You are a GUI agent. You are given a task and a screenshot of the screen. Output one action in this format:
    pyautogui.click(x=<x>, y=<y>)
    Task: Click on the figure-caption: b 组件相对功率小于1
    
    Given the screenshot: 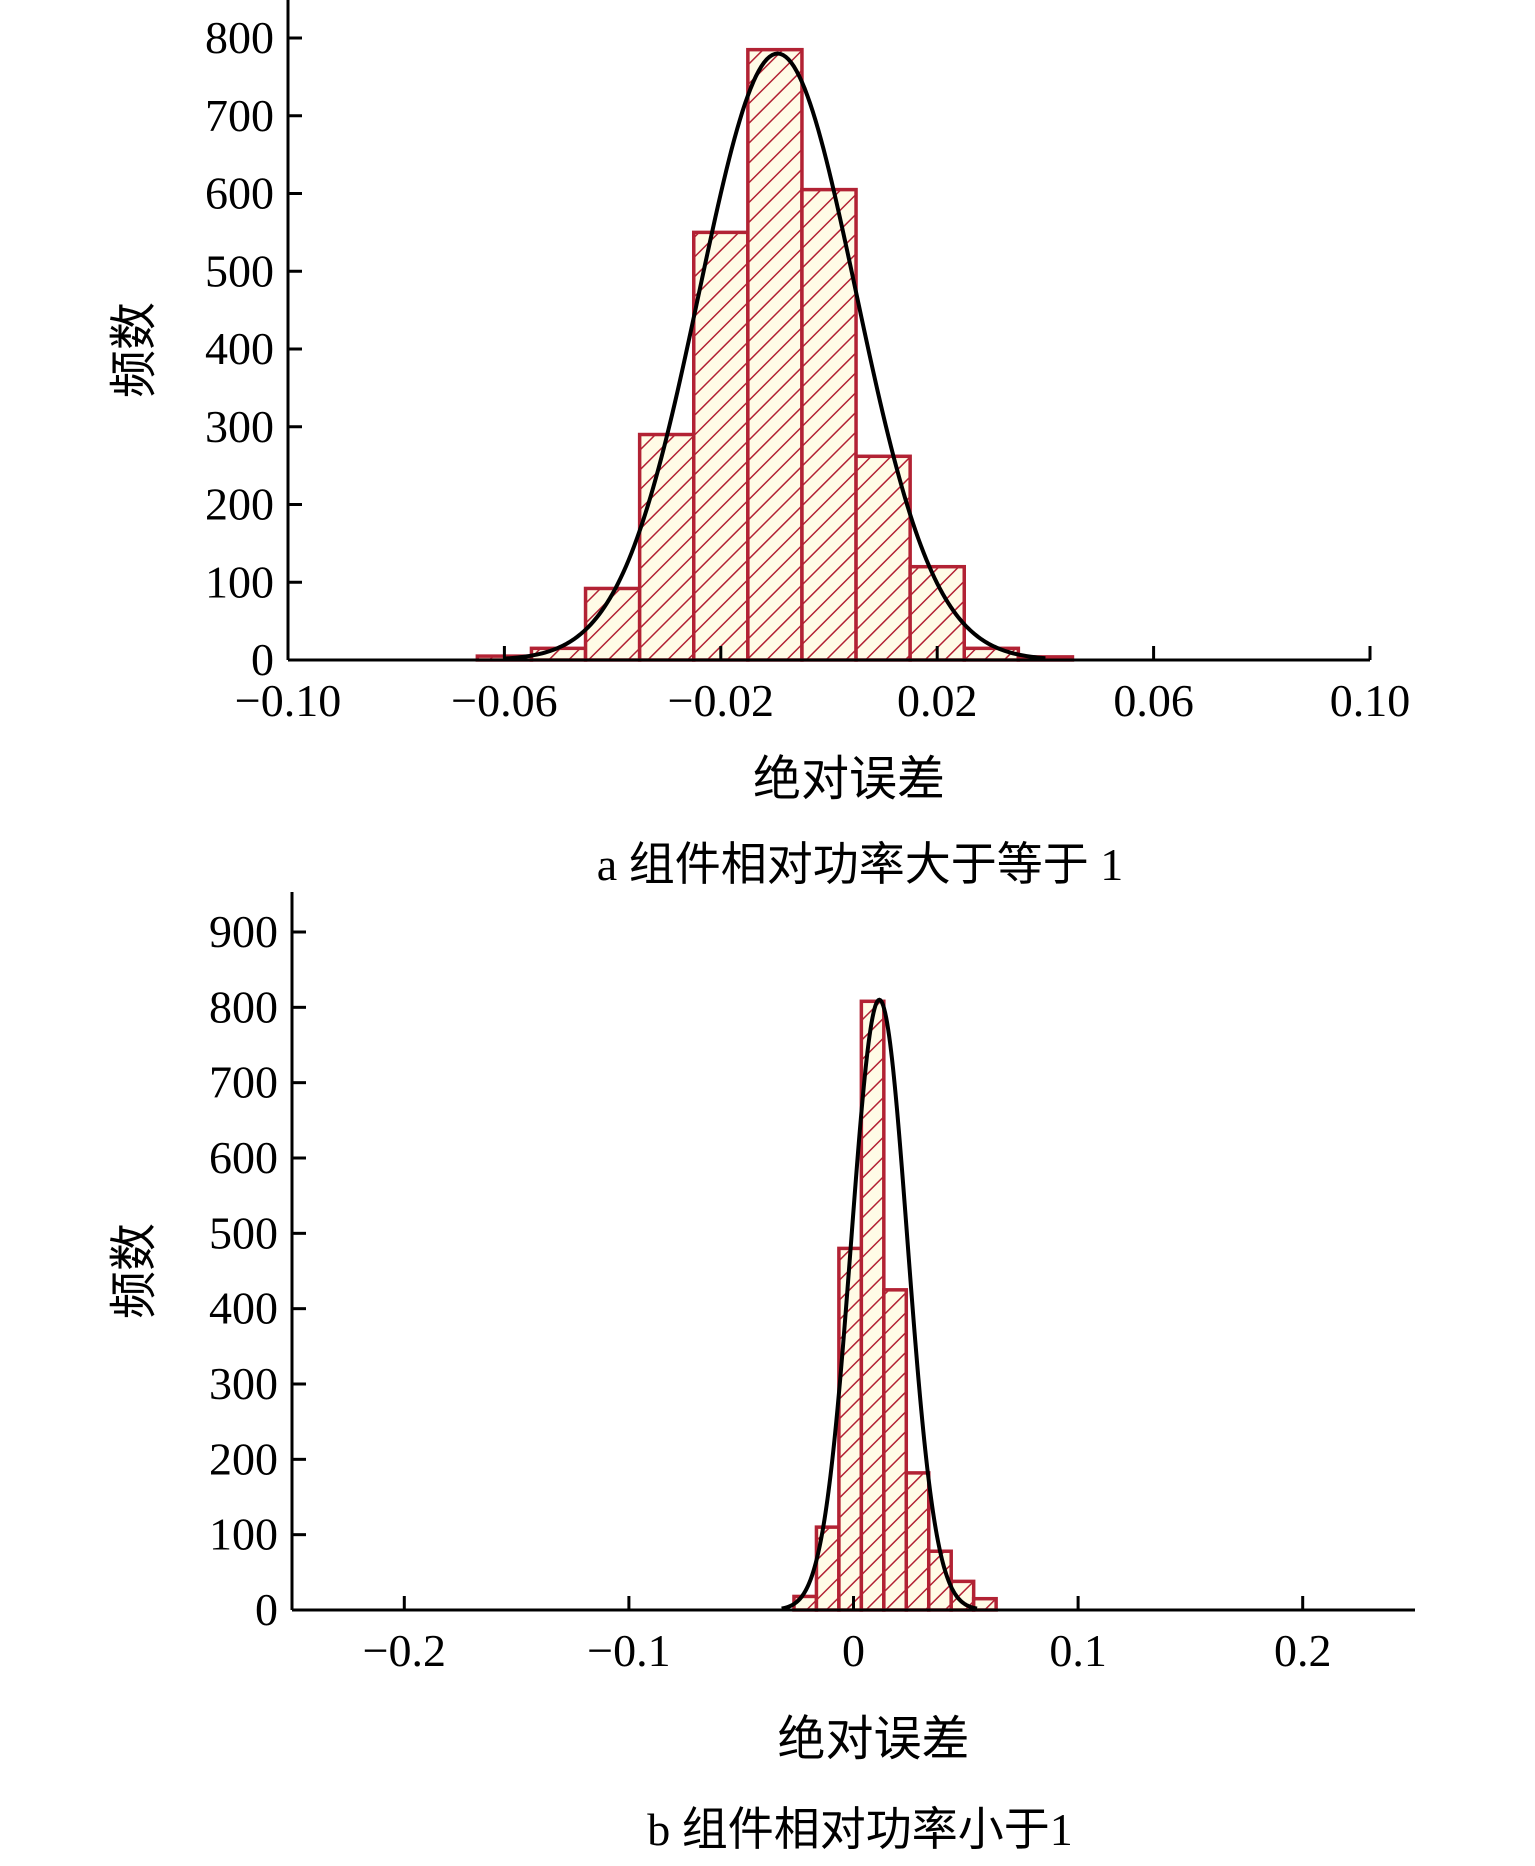 What is the action you would take?
    pyautogui.click(x=860, y=1829)
    